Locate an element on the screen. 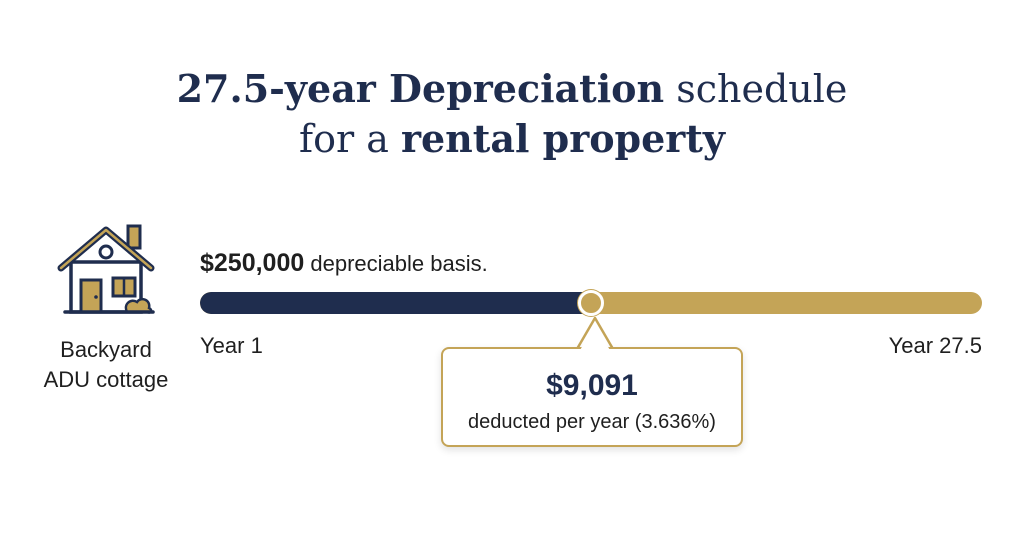  basis-amount: $250,000 is located at coordinates (252, 263).